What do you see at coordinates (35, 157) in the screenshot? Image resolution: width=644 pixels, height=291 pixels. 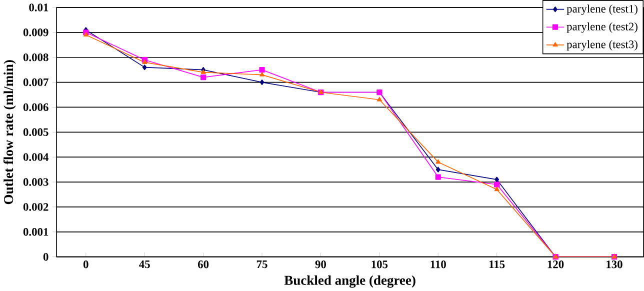 I see `y-tick-label: 0.004` at bounding box center [35, 157].